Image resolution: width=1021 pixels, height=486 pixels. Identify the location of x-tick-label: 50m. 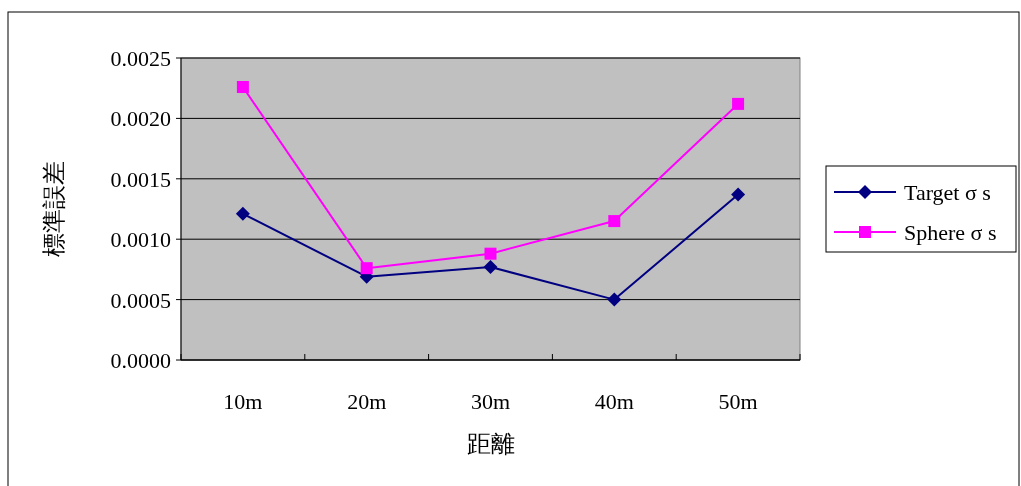
(738, 401).